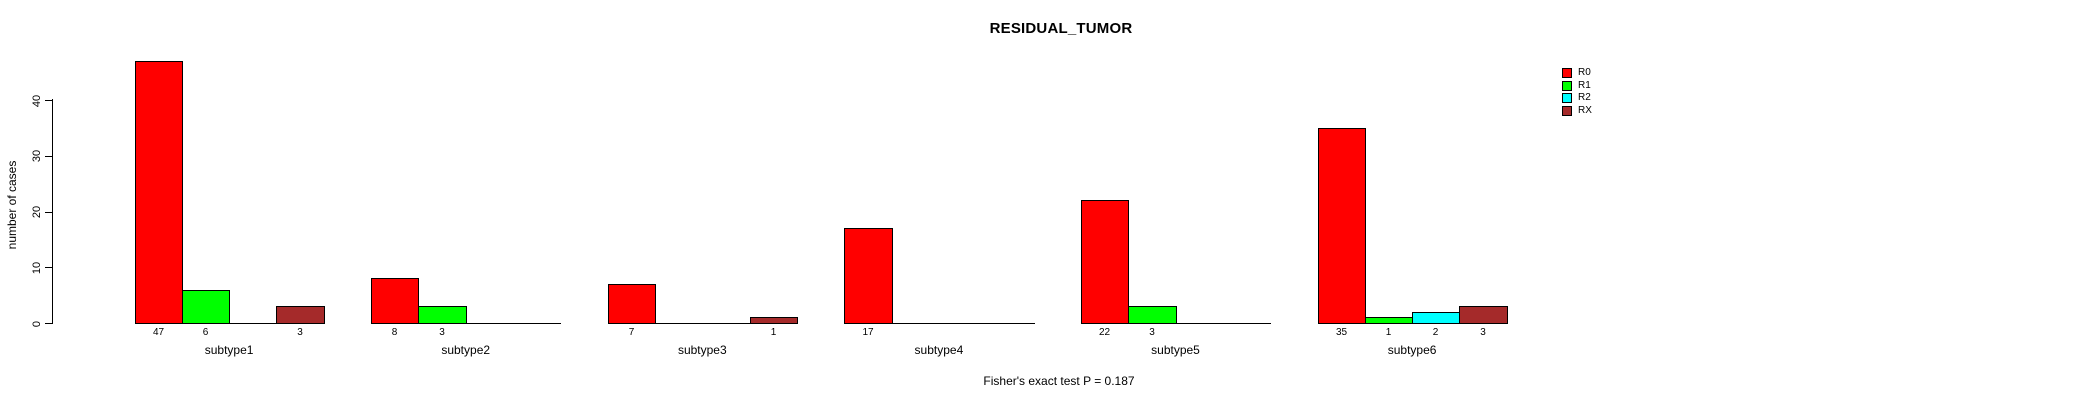 The height and width of the screenshot is (400, 2090). I want to click on category-label-subtype5: subtype5, so click(1175, 350).